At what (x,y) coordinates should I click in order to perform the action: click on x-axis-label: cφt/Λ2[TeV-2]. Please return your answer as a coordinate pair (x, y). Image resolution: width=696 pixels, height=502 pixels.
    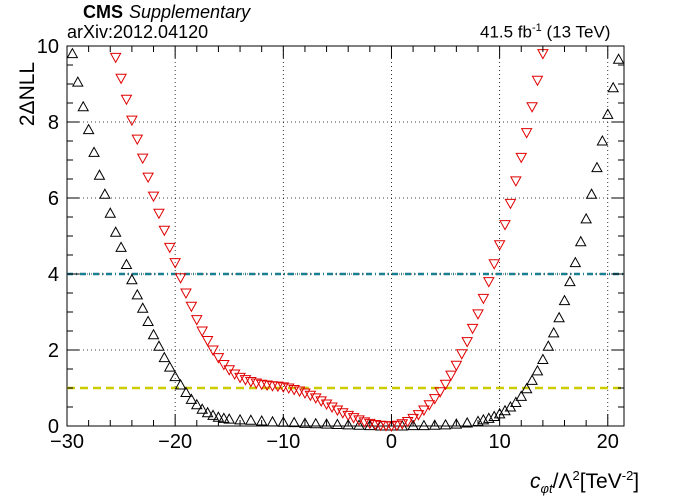
    Looking at the image, I should click on (584, 482).